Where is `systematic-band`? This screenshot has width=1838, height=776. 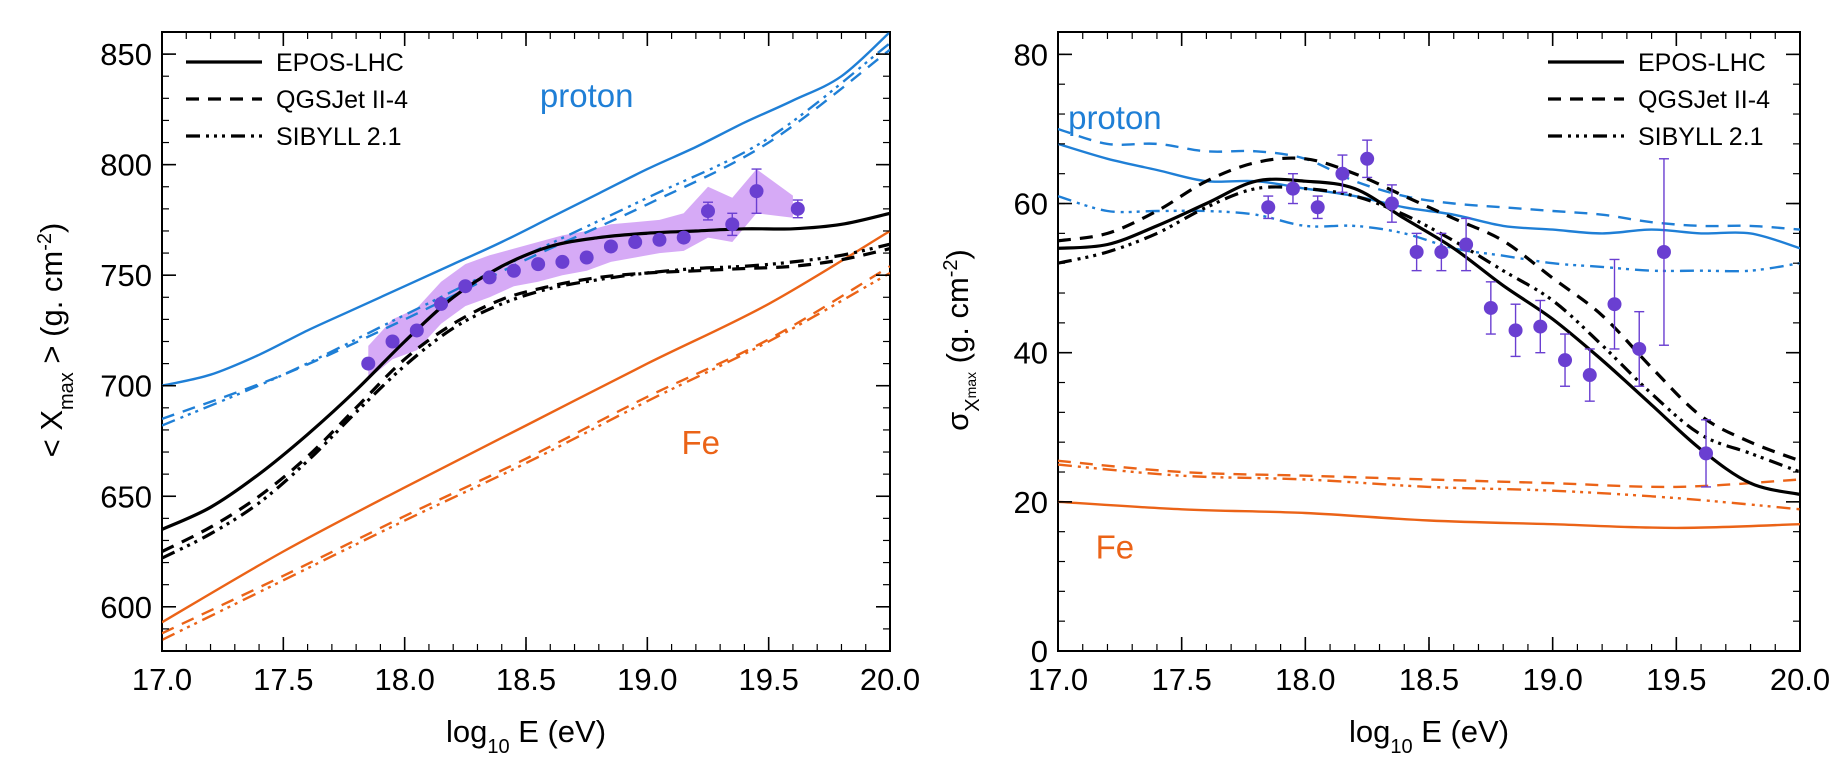 systematic-band is located at coordinates (580, 274).